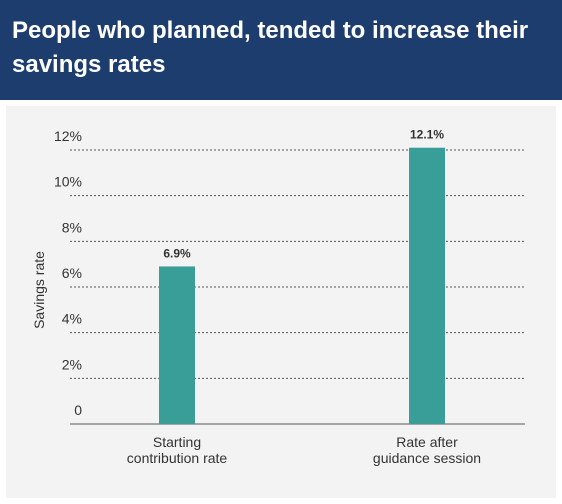  What do you see at coordinates (177, 253) in the screenshot?
I see `value-label: 6.9%` at bounding box center [177, 253].